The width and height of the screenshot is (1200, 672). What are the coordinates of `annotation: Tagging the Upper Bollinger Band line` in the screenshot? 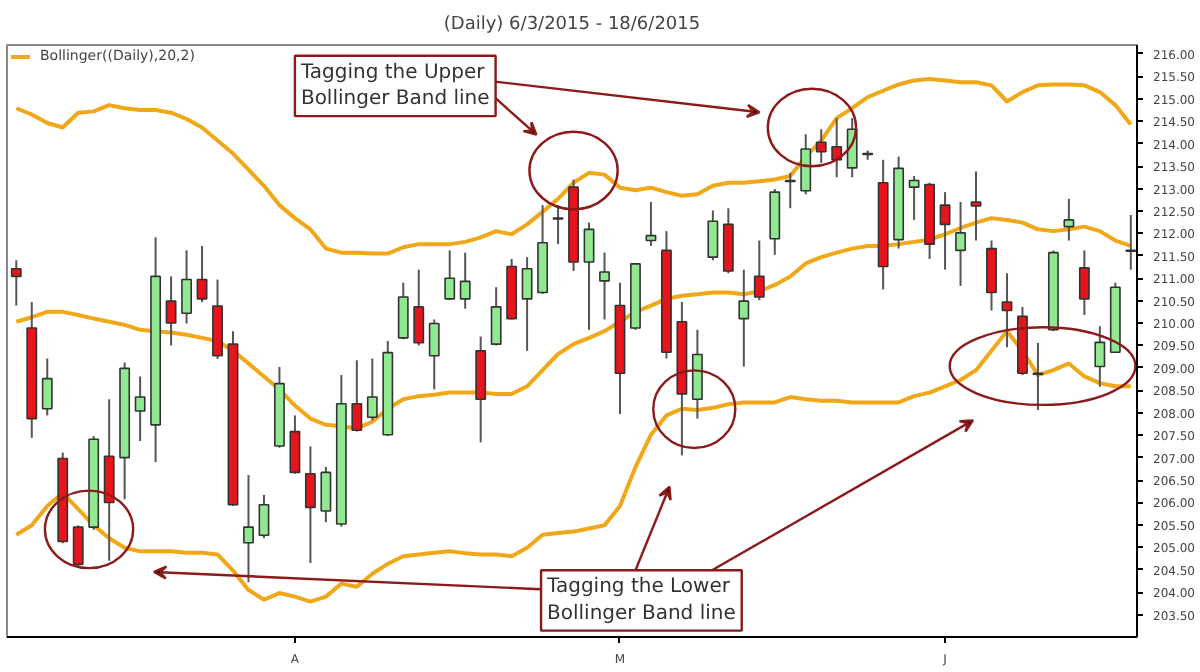 It's located at (394, 86).